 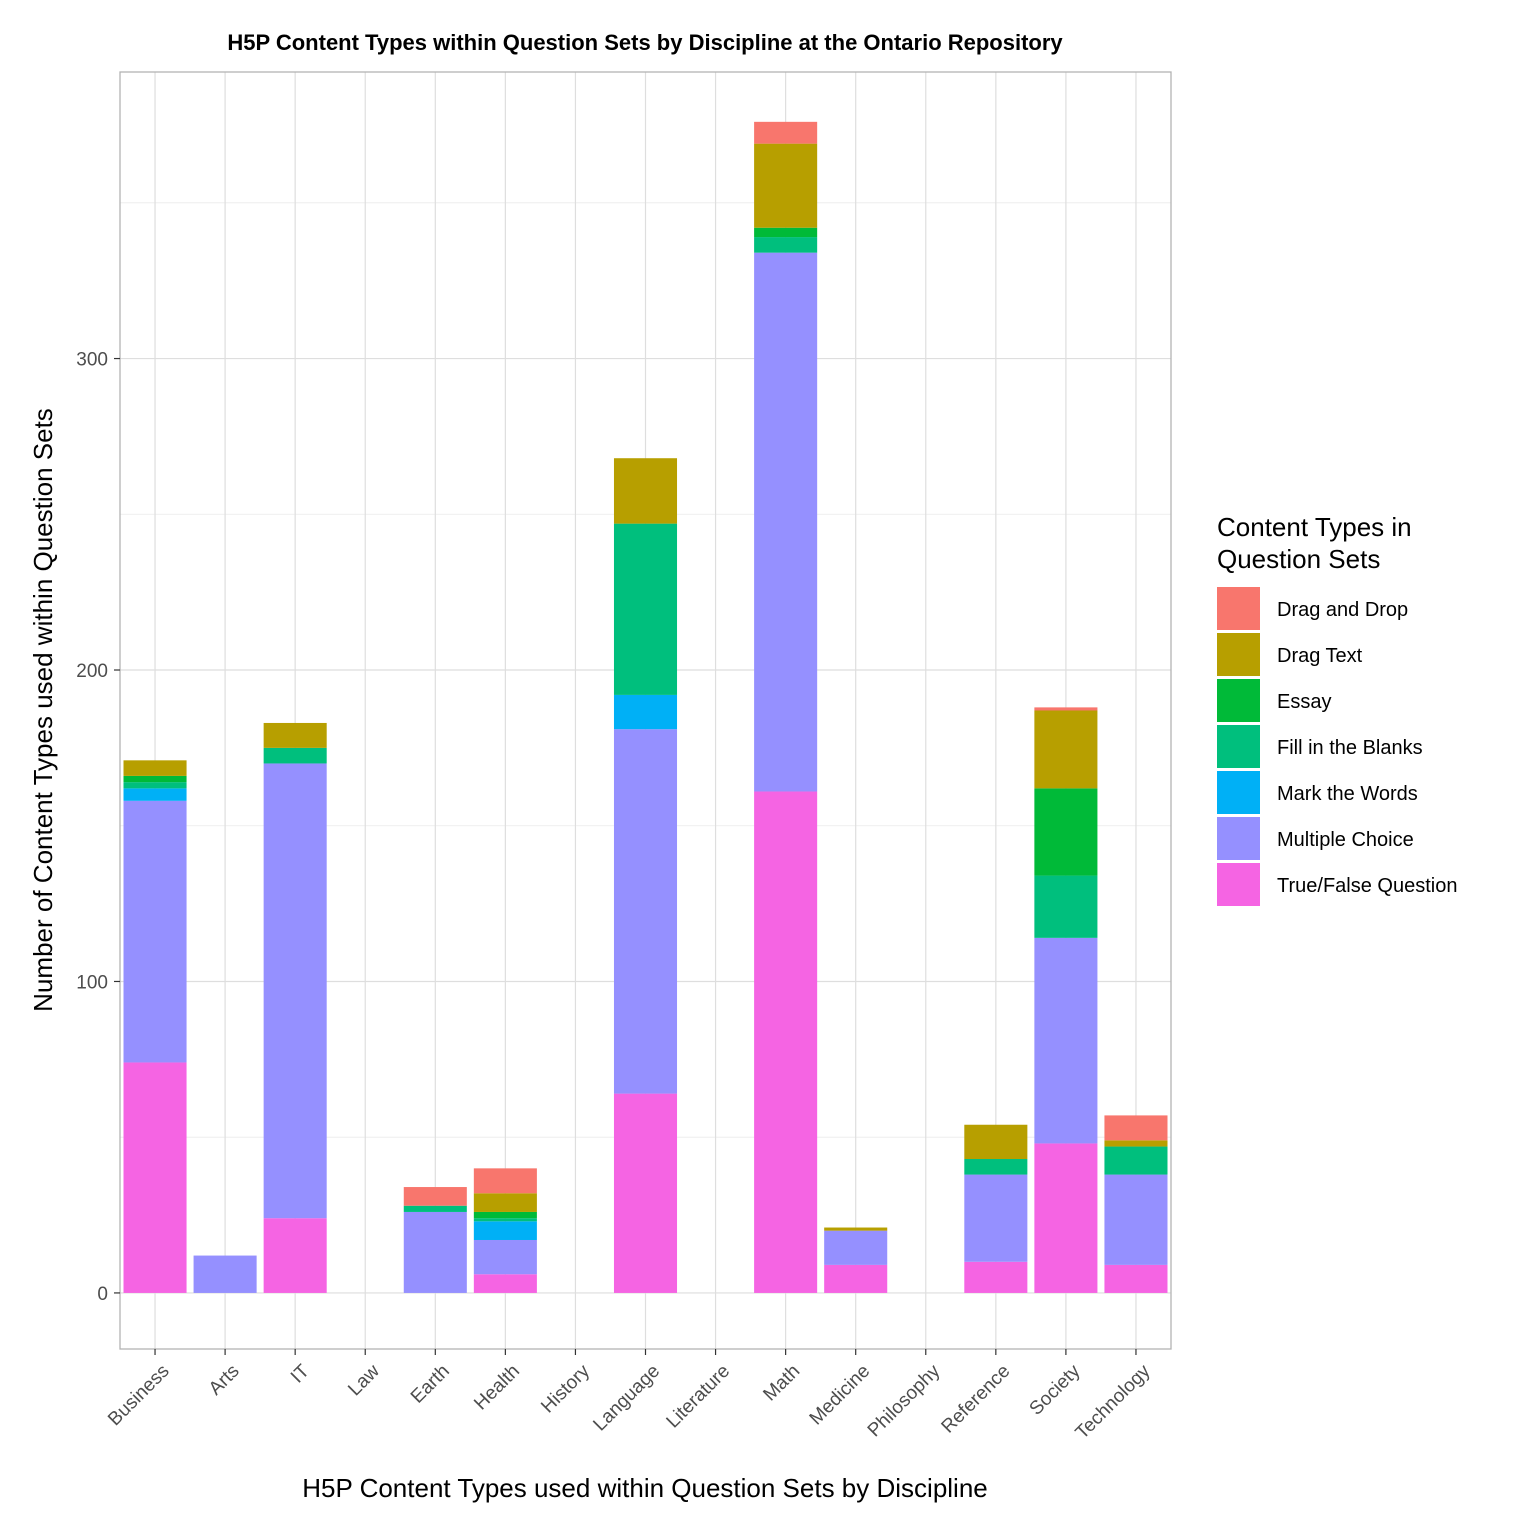 What do you see at coordinates (786, 1042) in the screenshot?
I see `bar-segment-math-true-false-question` at bounding box center [786, 1042].